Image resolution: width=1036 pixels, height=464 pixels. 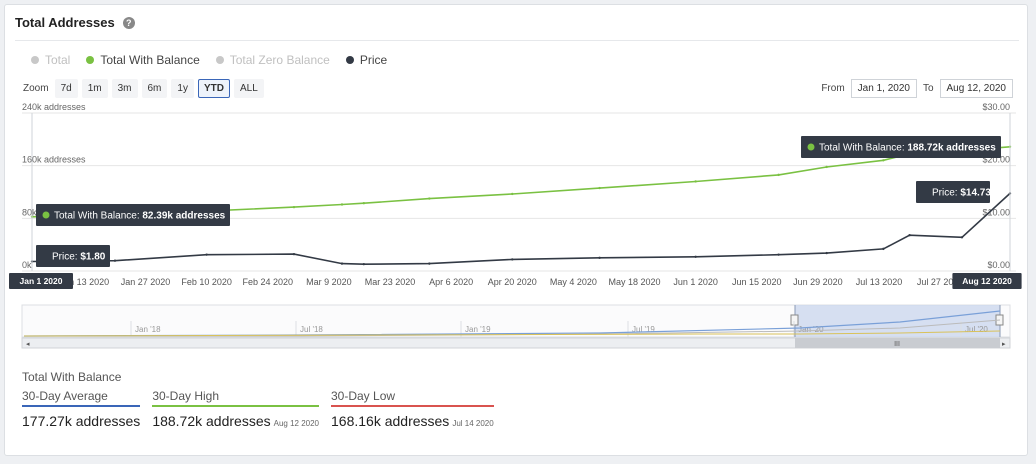 I want to click on stat-label: 30-Day Average, so click(x=81, y=398).